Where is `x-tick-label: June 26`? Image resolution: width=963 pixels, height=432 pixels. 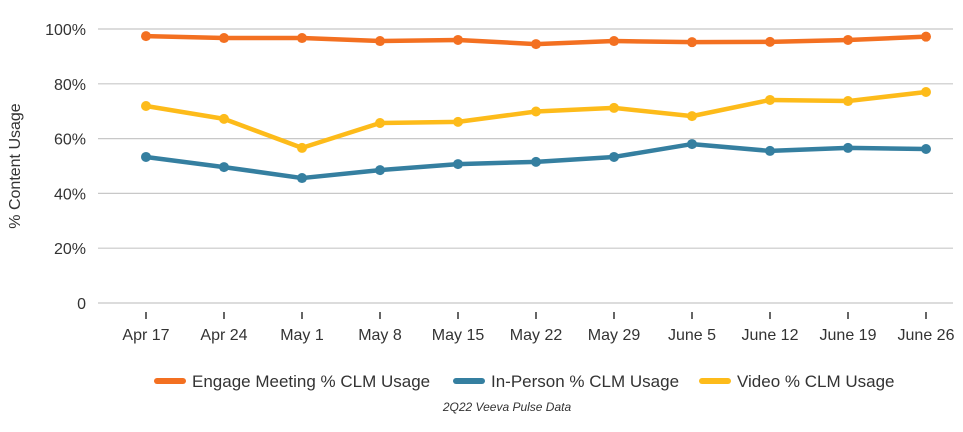
x-tick-label: June 26 is located at coordinates (926, 335).